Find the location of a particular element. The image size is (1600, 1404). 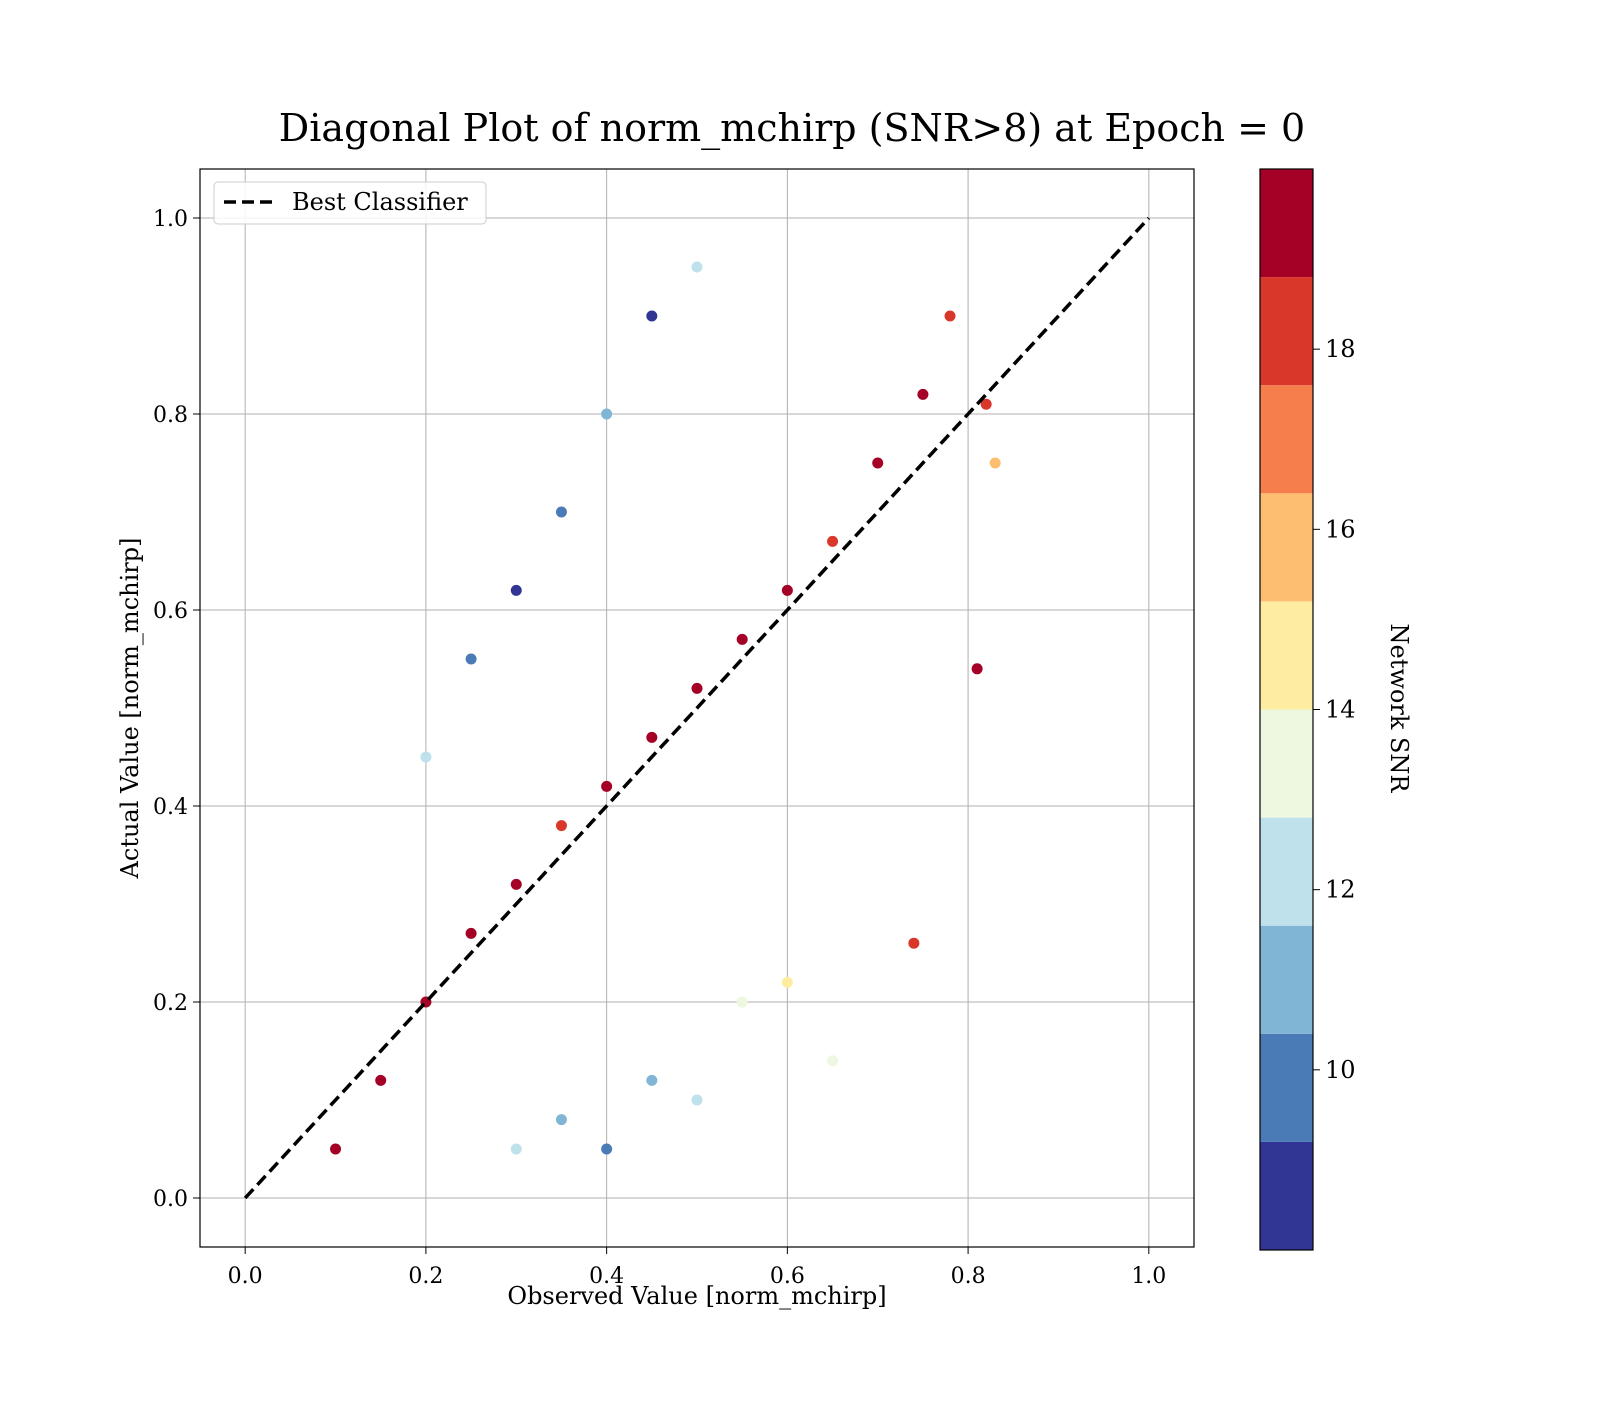

colorbar: 10 12 14 16 18 is located at coordinates (1307, 709).